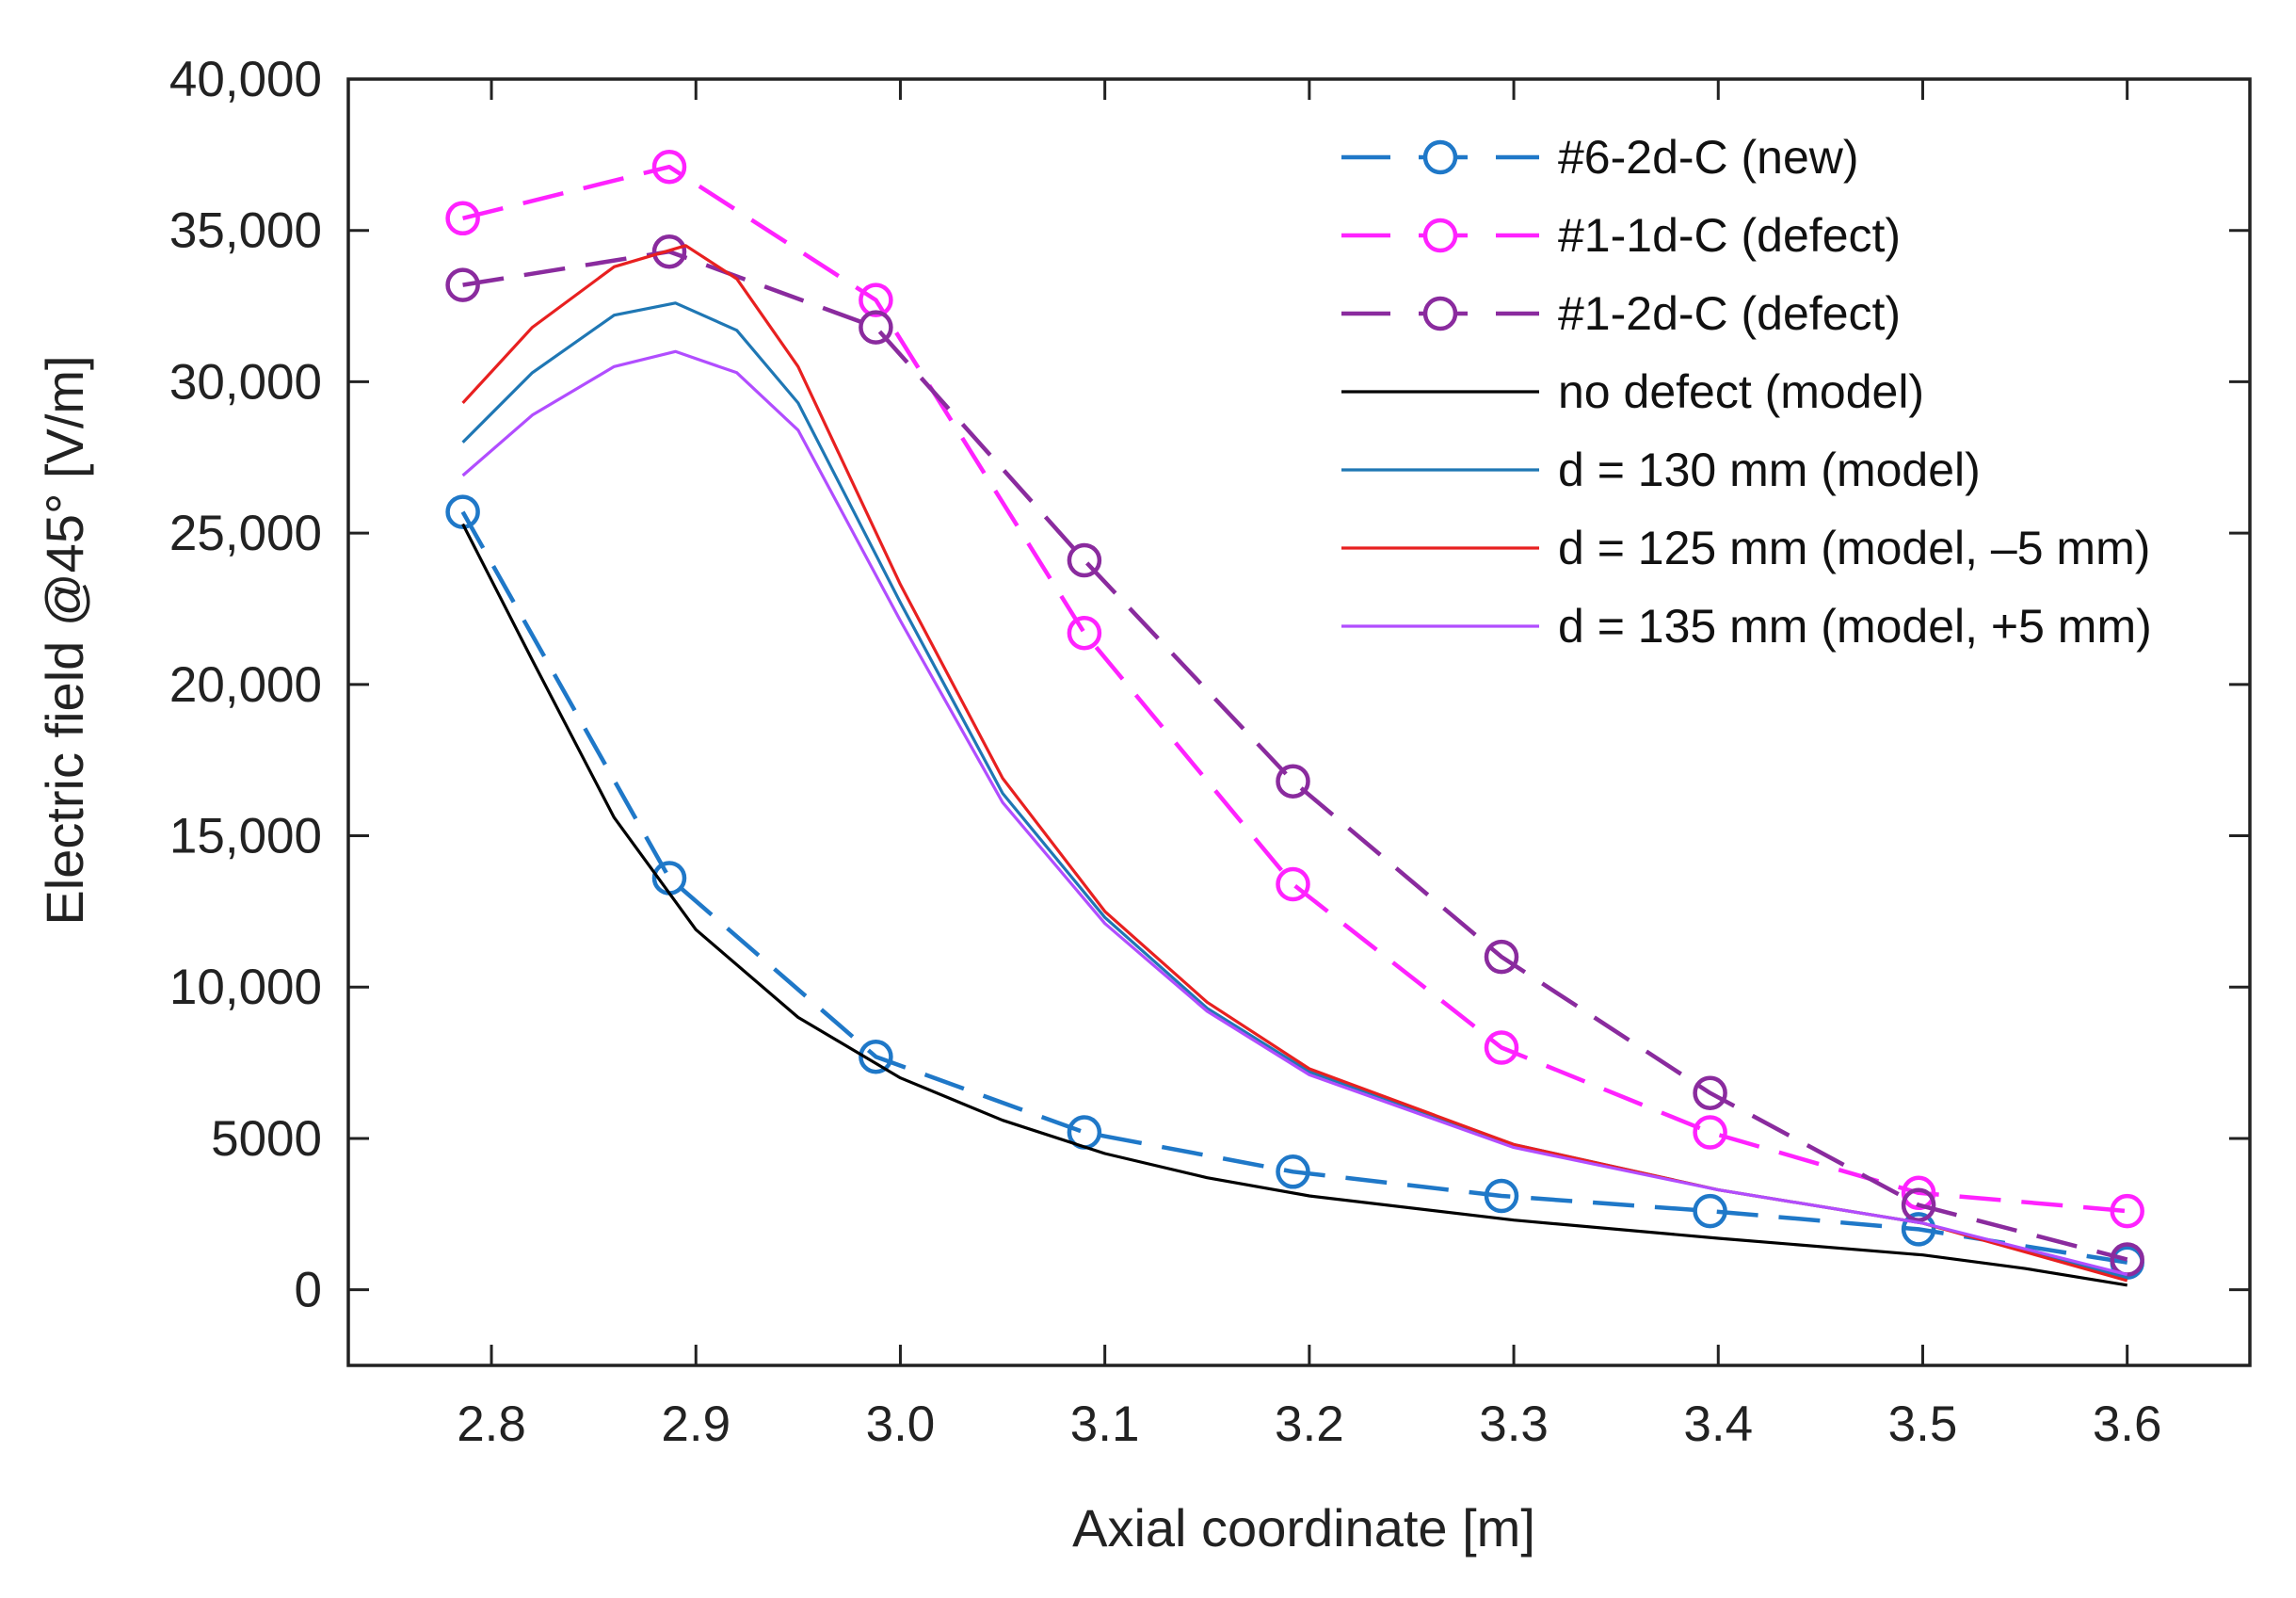 The image size is (2296, 1598). Describe the element at coordinates (308, 1291) in the screenshot. I see `y-tick-label: 0` at that location.